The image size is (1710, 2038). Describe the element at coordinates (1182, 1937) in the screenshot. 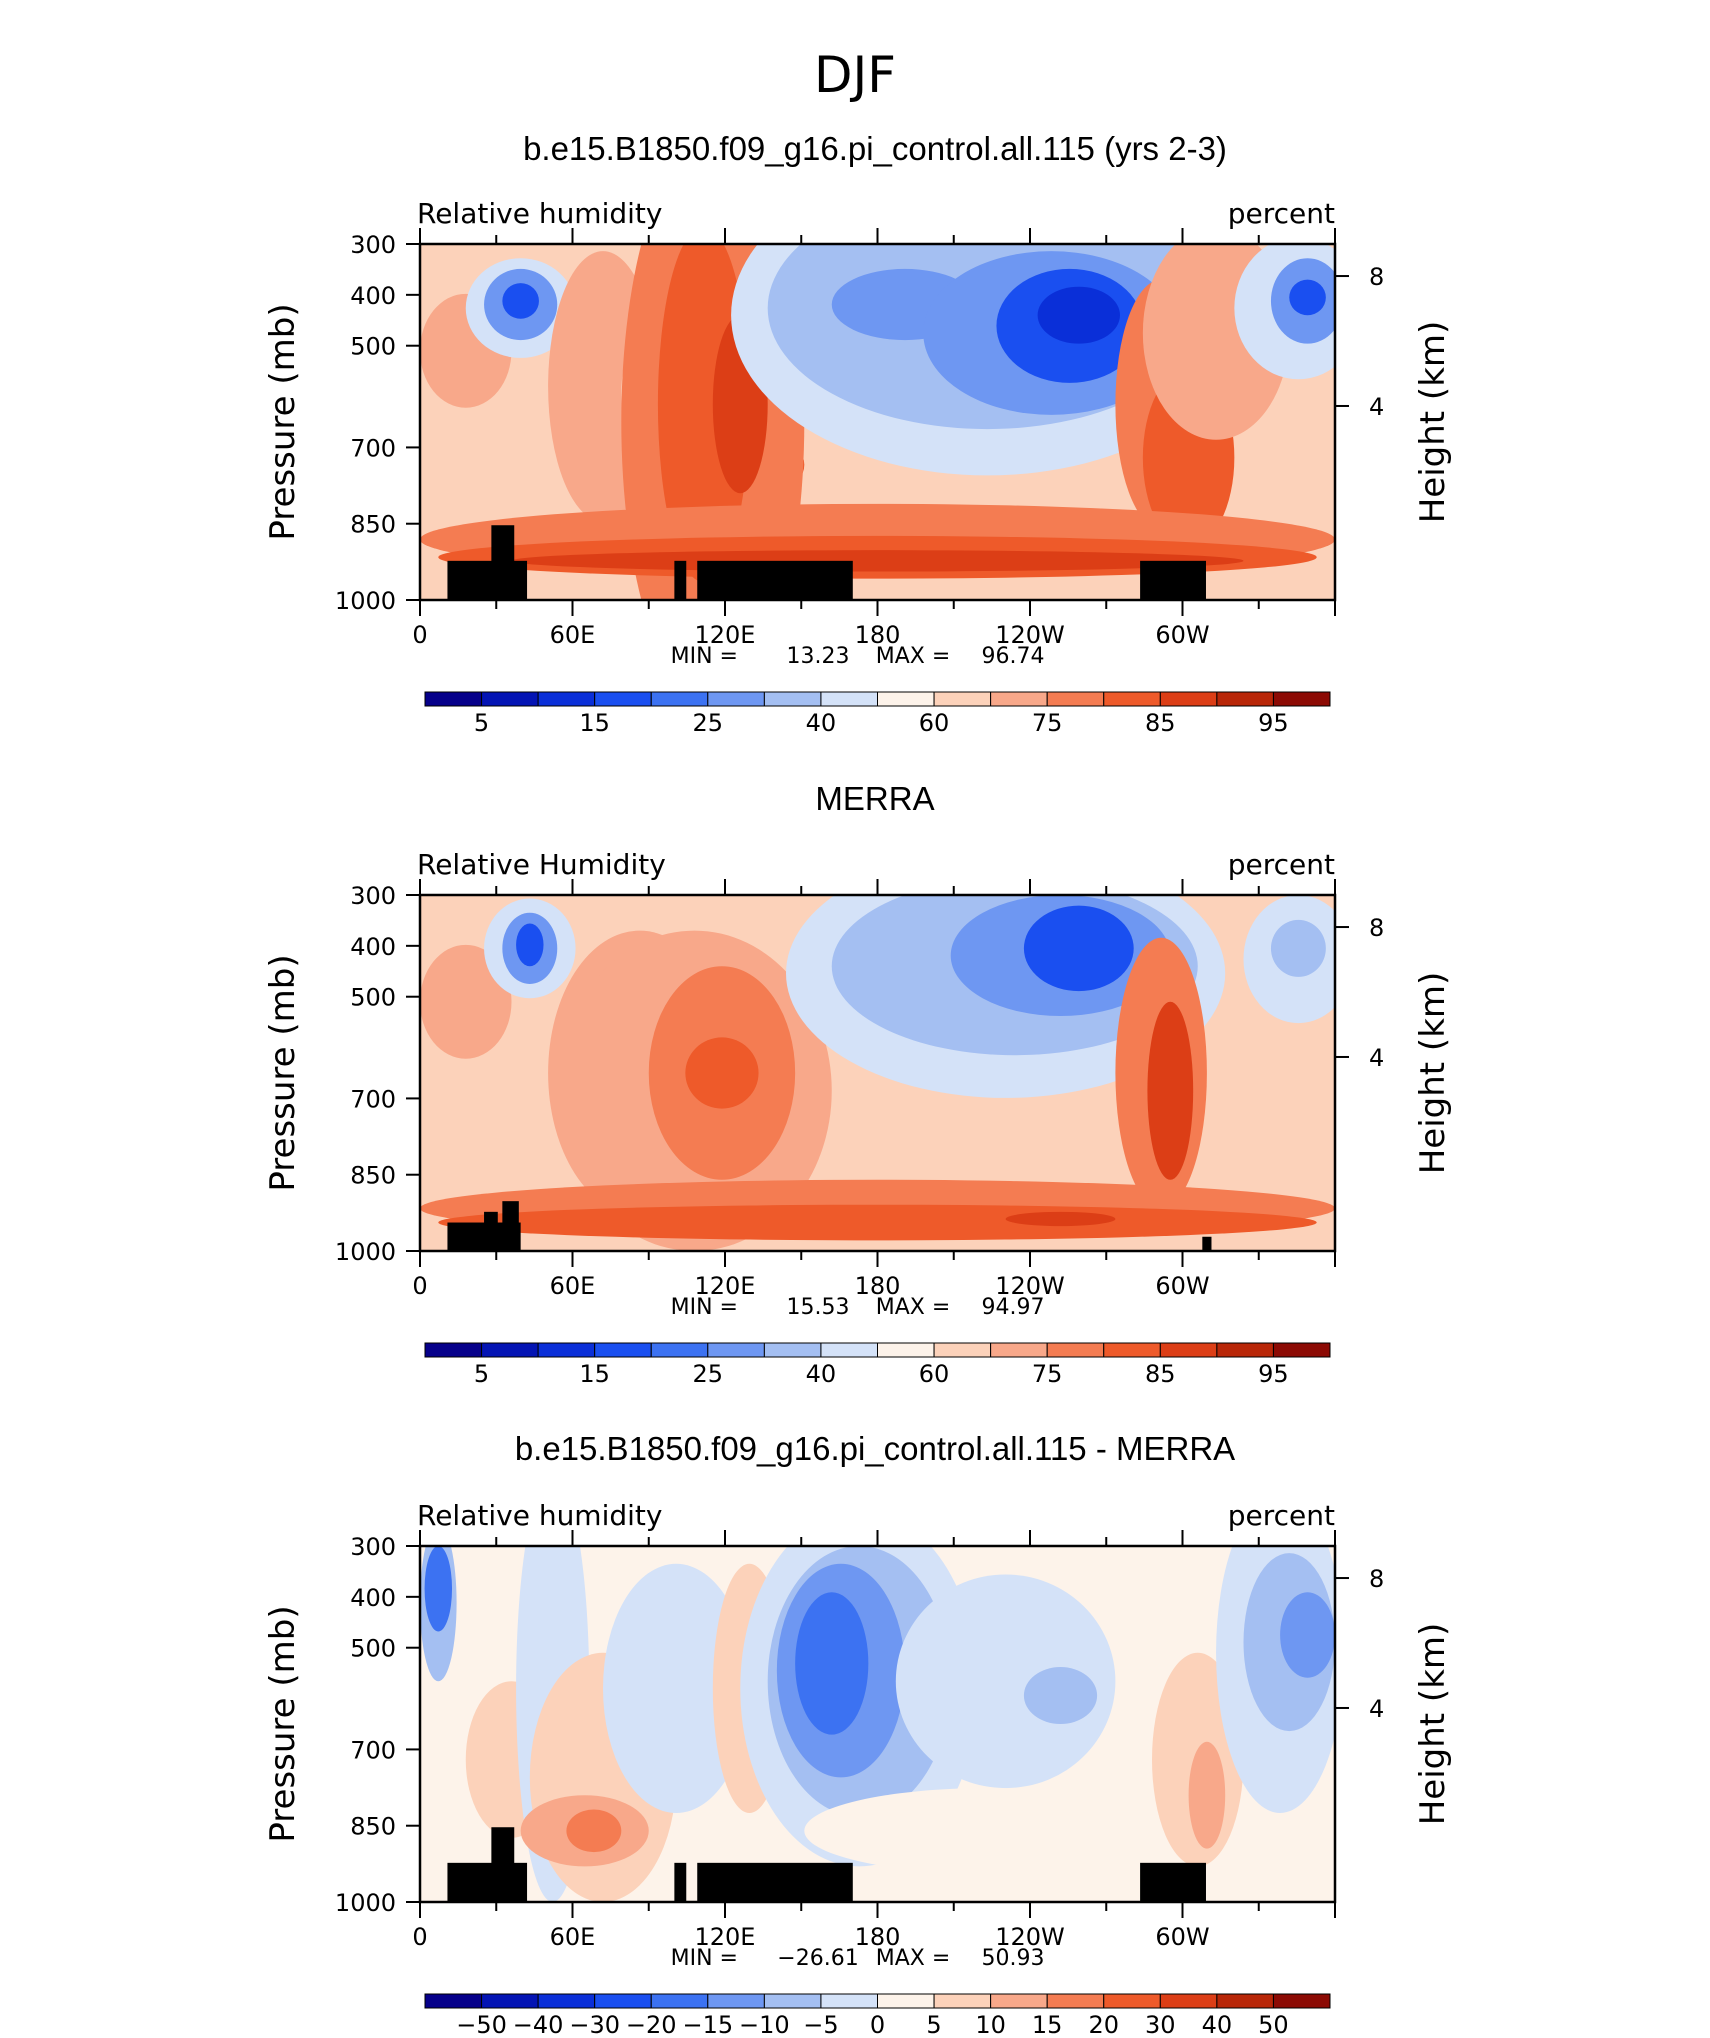

I see `x-tick-label: 60W` at that location.